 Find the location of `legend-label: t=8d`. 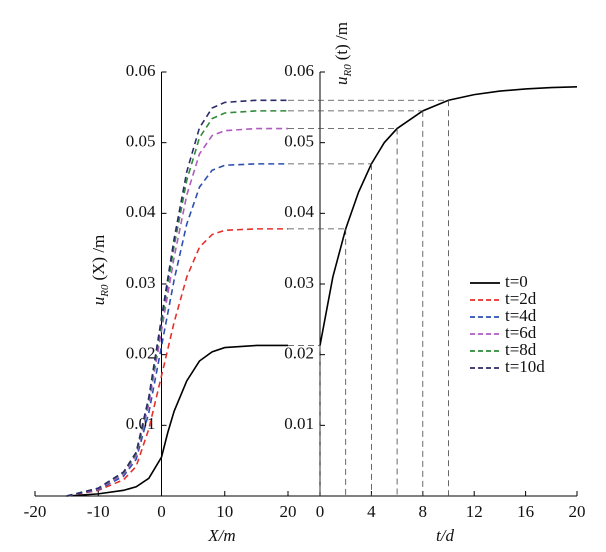

legend-label: t=8d is located at coordinates (521, 349).